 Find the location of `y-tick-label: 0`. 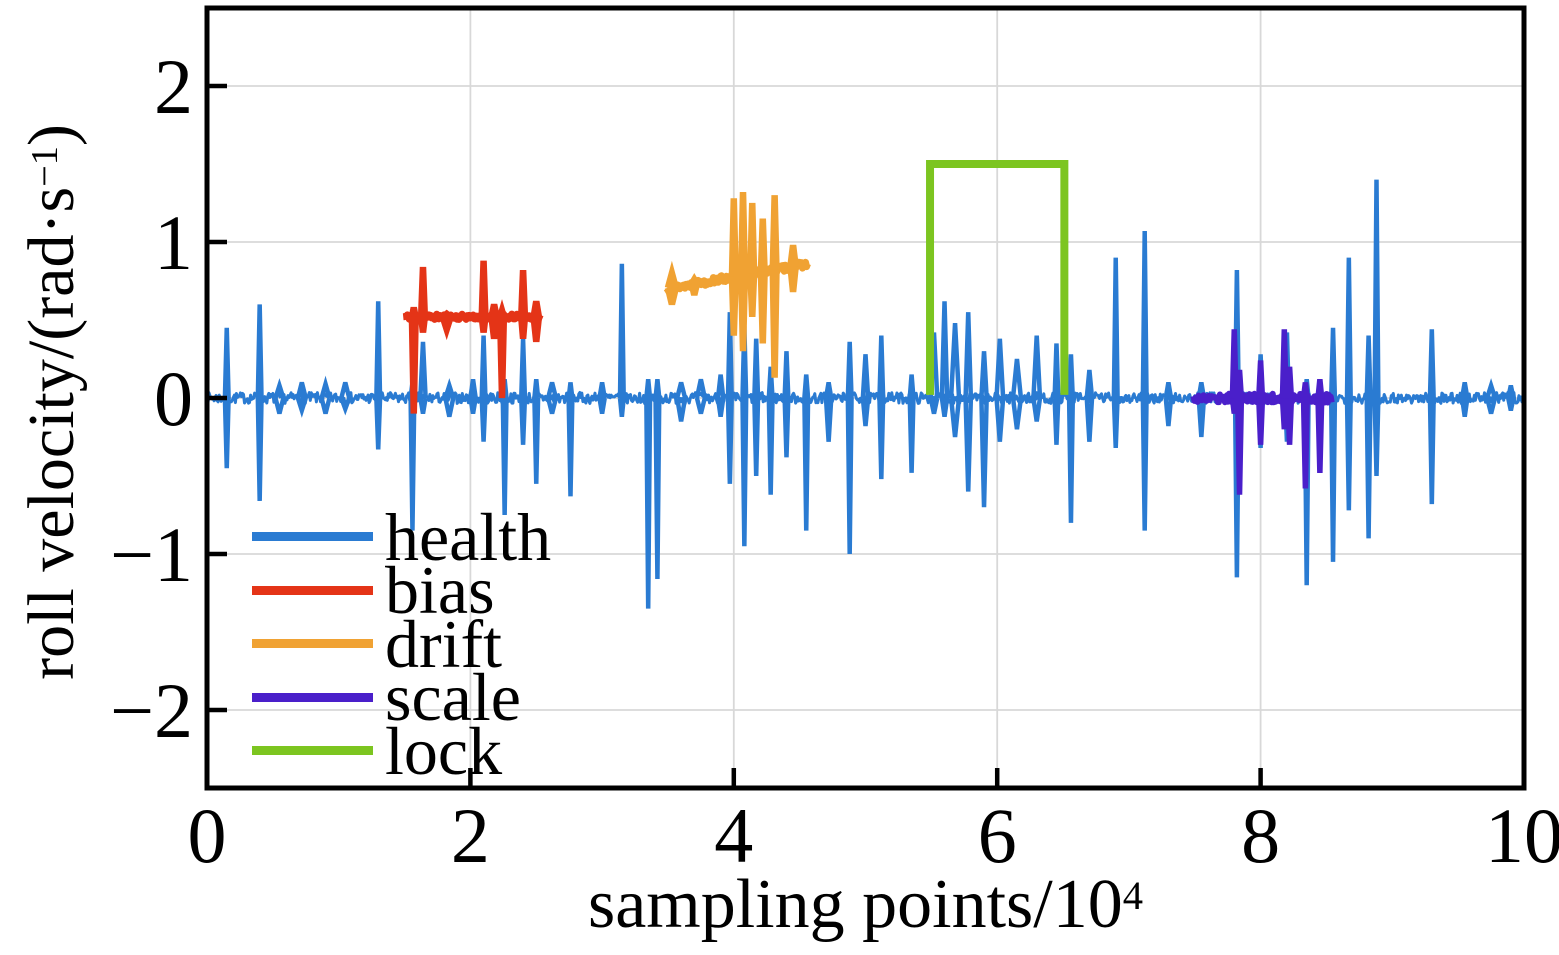

y-tick-label: 0 is located at coordinates (173, 398).